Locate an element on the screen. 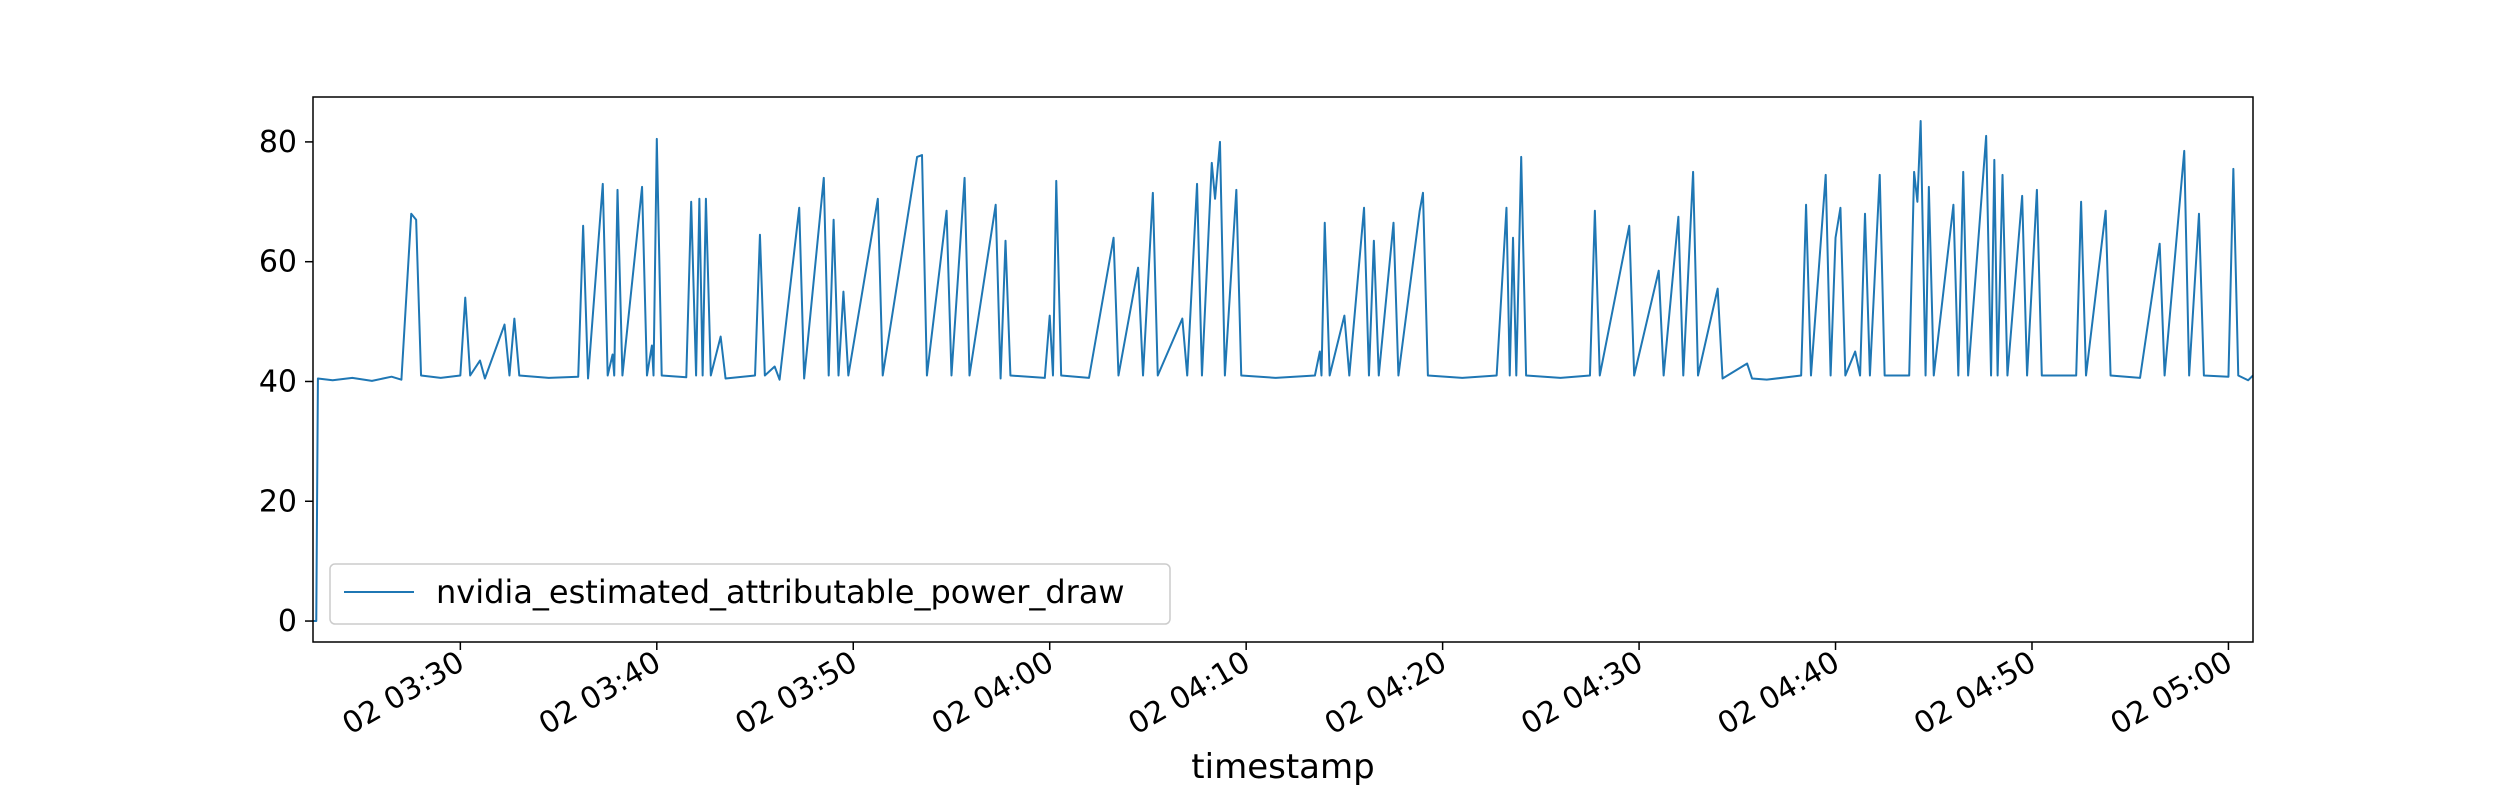  x-axis-label: timestamp is located at coordinates (1282, 767).